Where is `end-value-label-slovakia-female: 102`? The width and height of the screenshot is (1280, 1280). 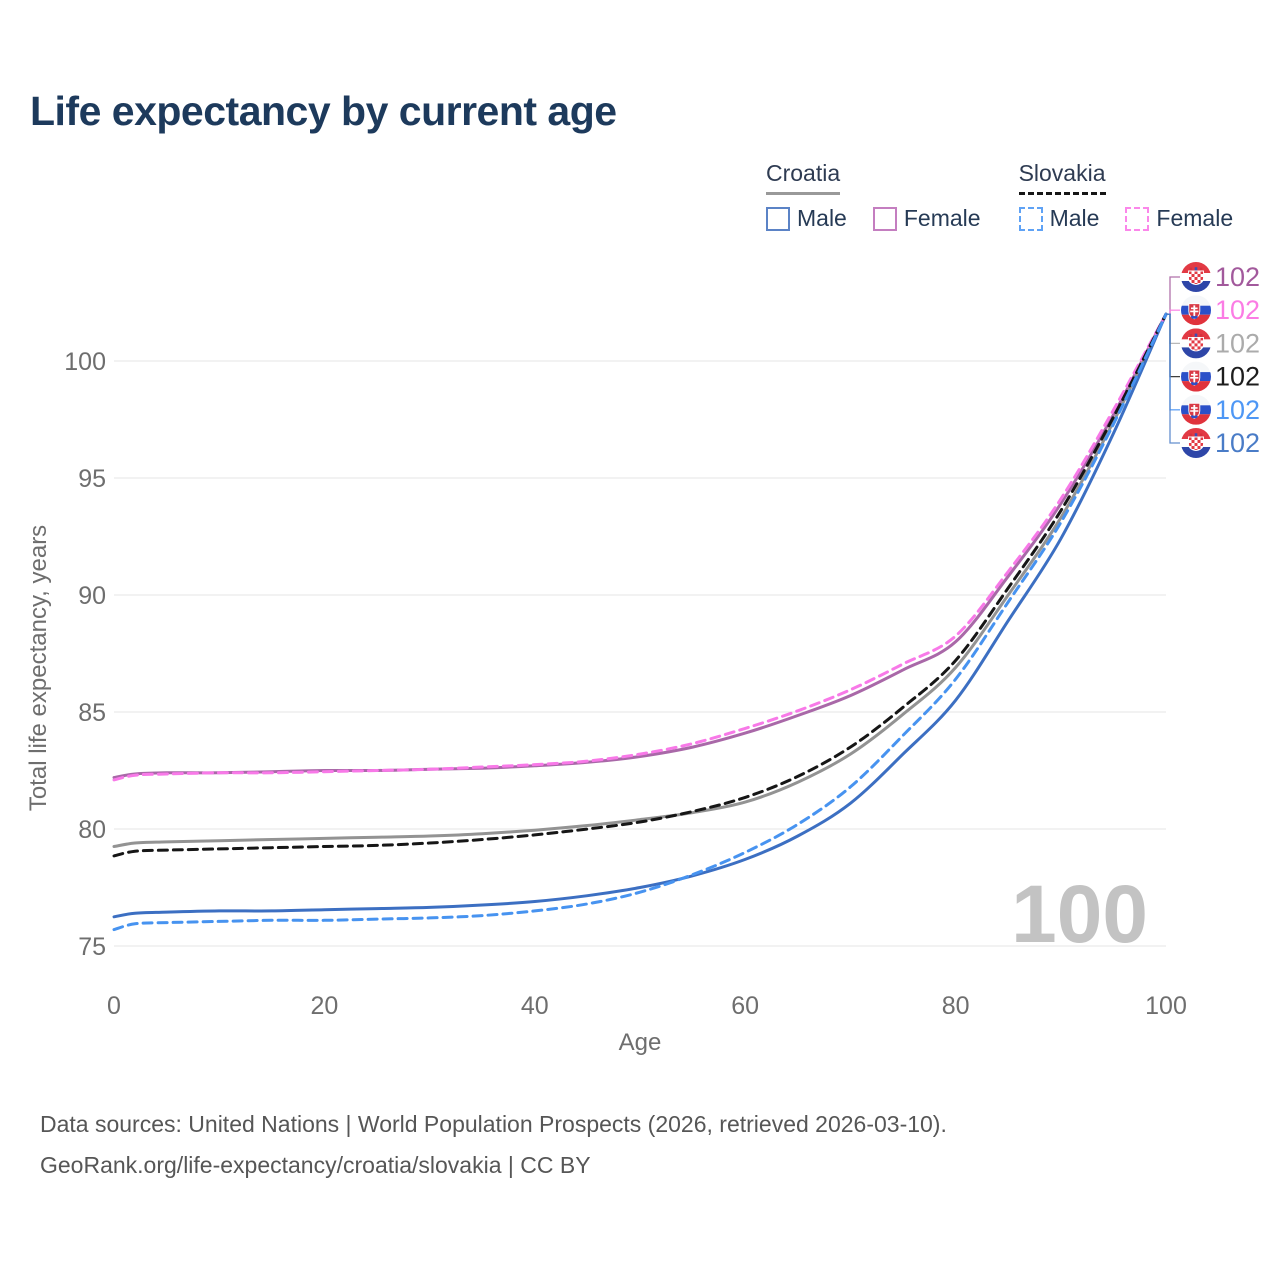 end-value-label-slovakia-female: 102 is located at coordinates (1237, 310).